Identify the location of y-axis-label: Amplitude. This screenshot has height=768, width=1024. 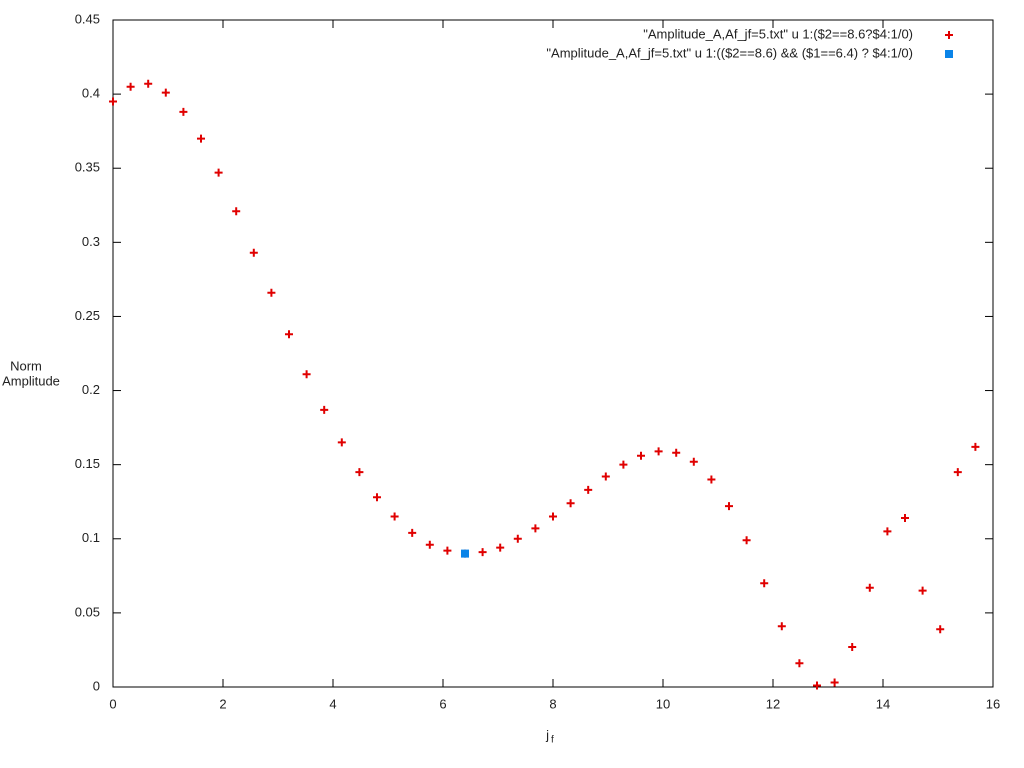
(31, 380).